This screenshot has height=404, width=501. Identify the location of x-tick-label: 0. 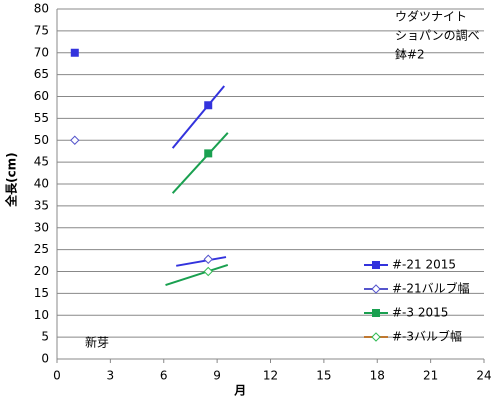
(57, 376).